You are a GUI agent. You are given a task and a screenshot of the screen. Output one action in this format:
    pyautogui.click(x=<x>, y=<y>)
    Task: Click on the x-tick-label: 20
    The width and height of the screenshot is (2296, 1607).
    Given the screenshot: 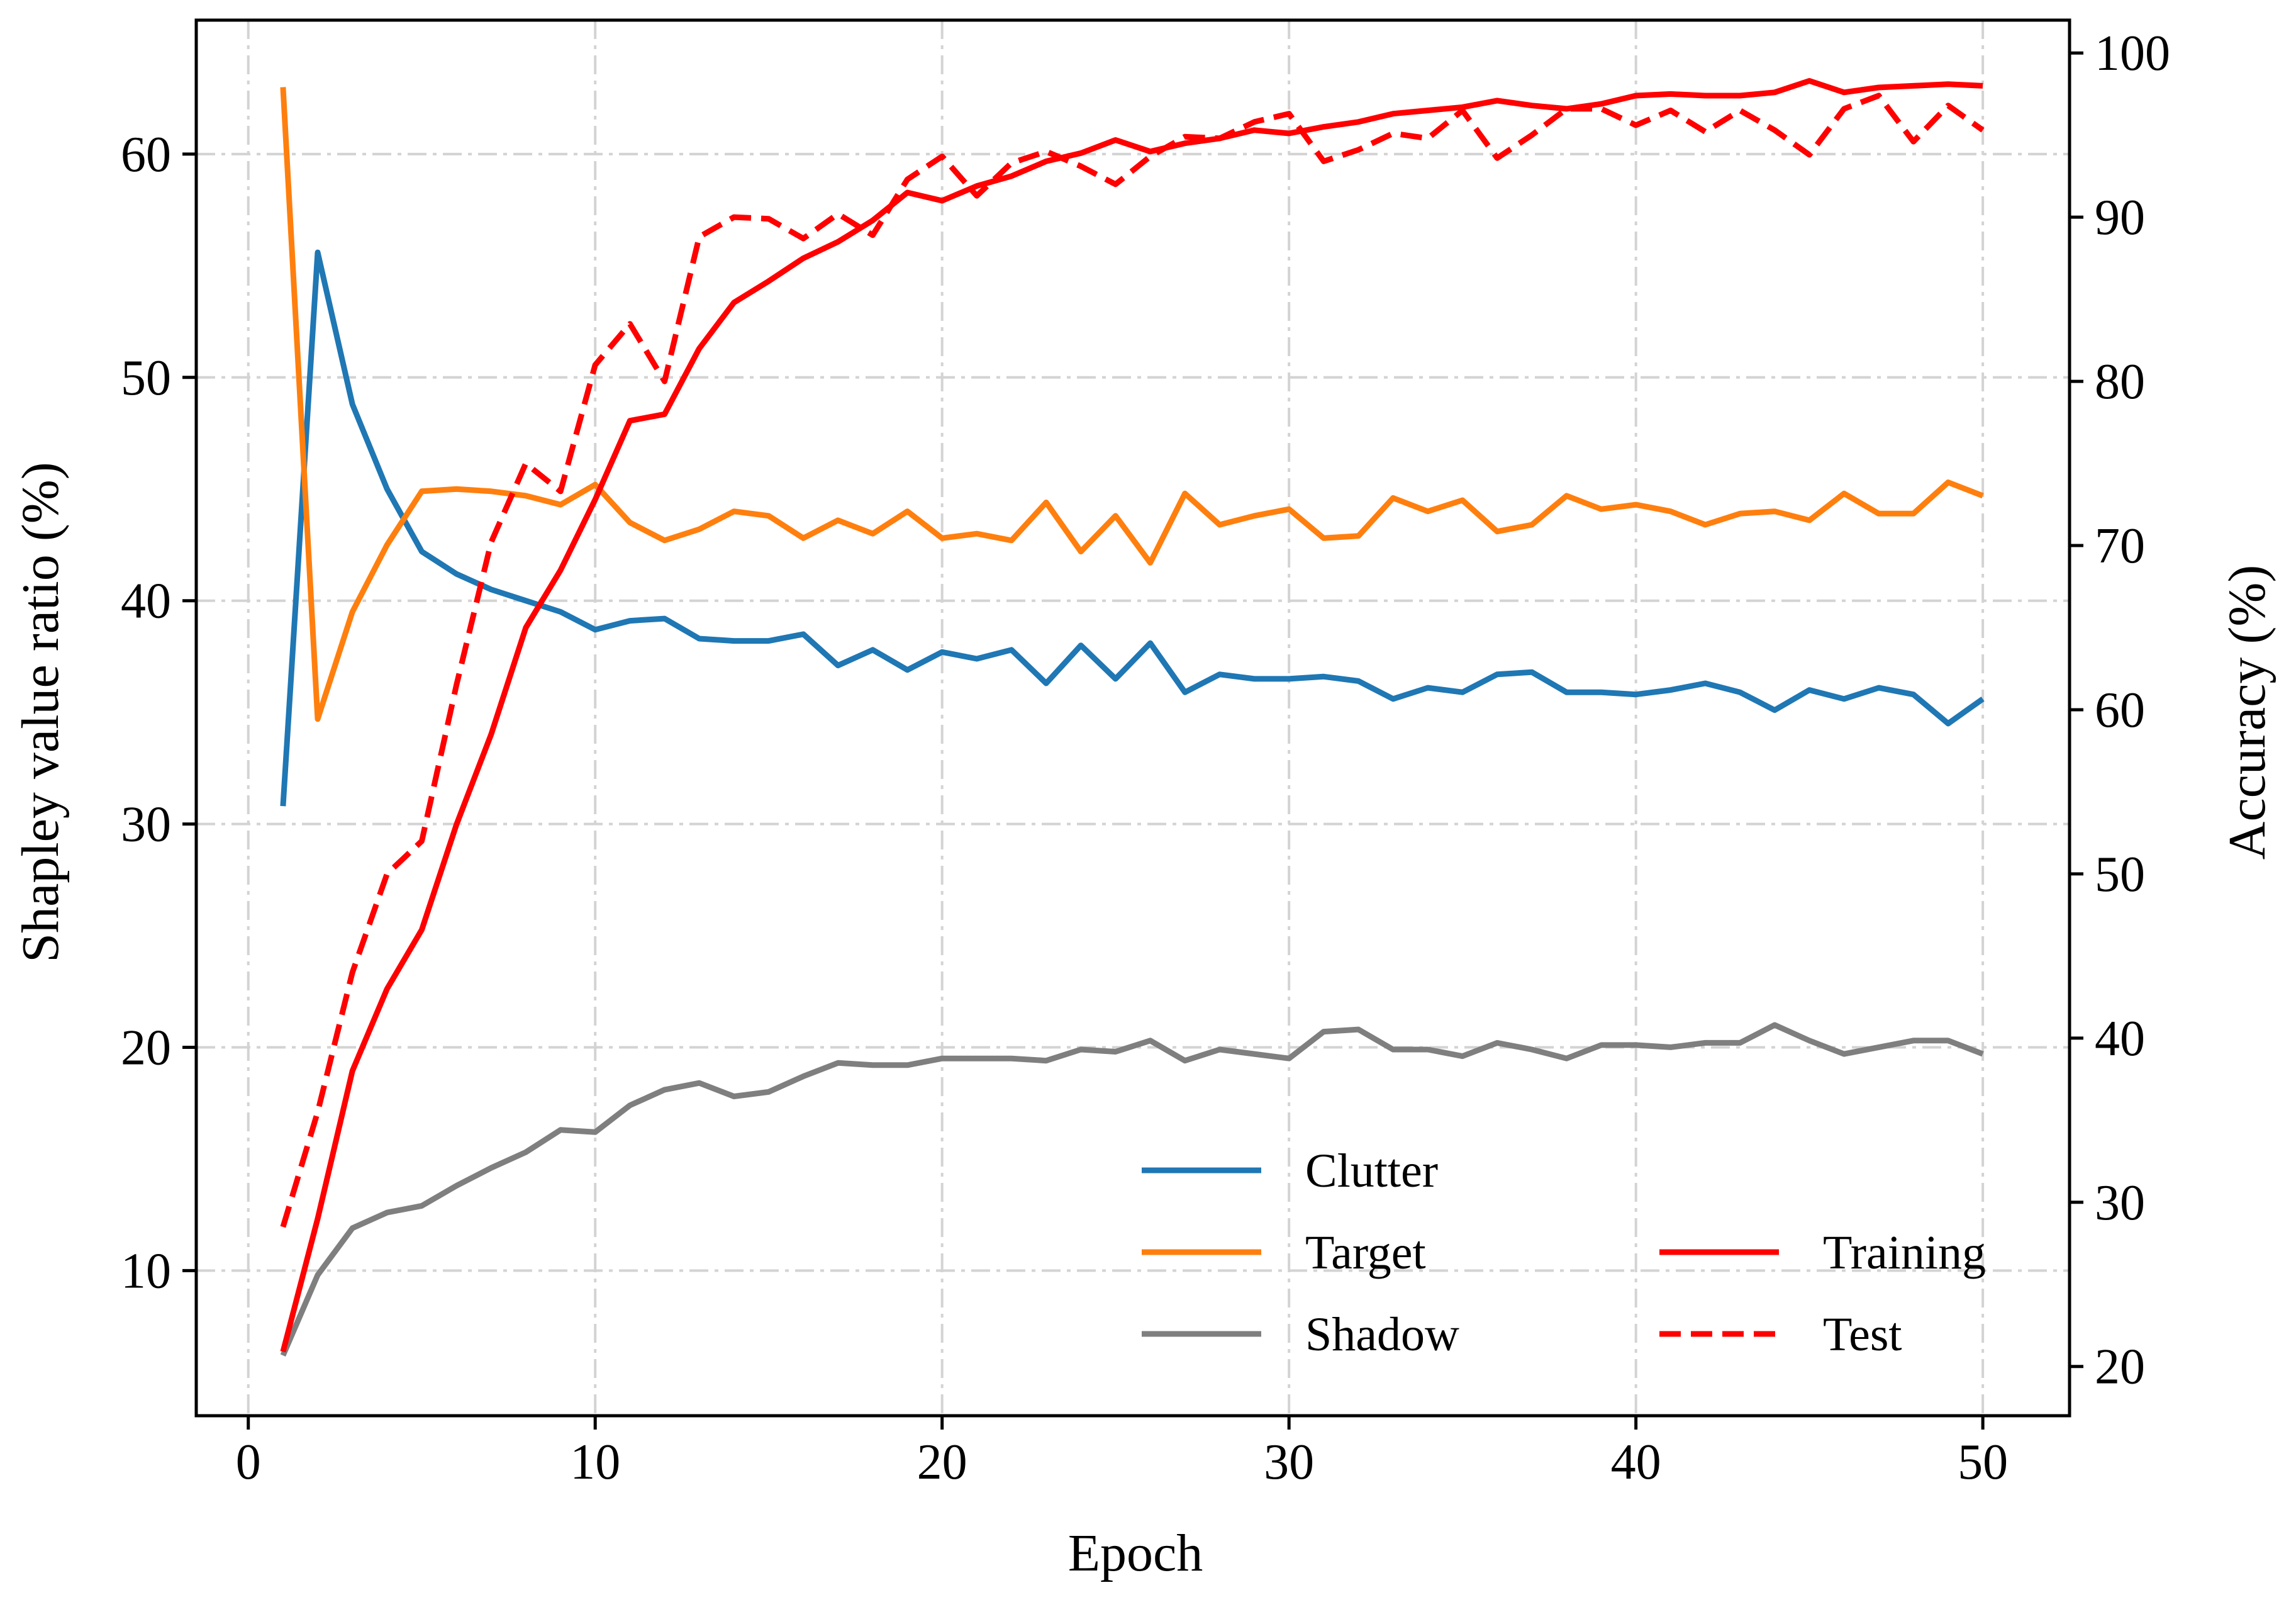 What is the action you would take?
    pyautogui.click(x=942, y=1462)
    